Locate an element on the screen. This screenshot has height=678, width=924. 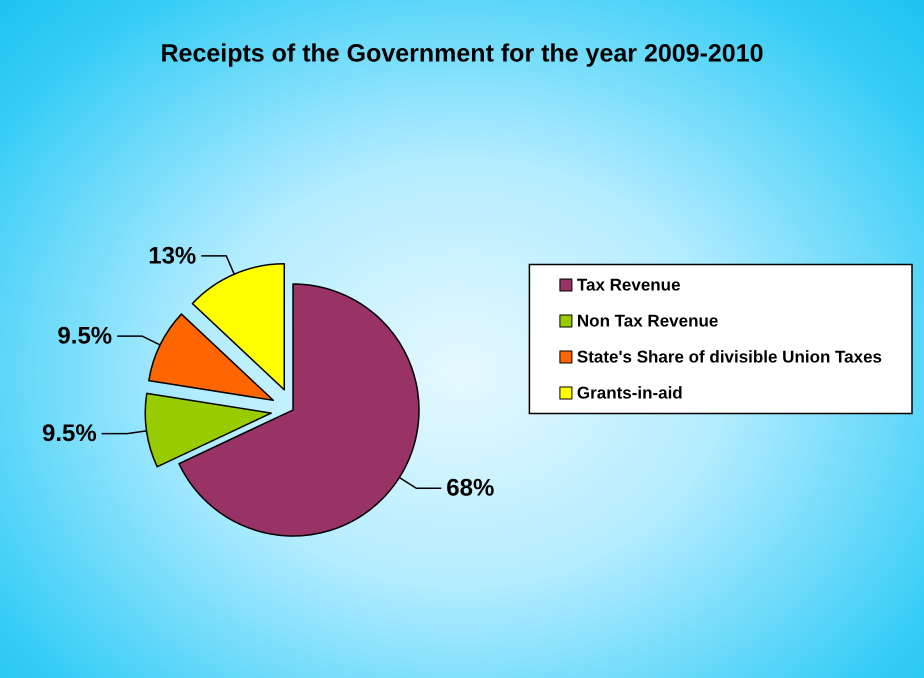
data-label: 13% is located at coordinates (172, 256).